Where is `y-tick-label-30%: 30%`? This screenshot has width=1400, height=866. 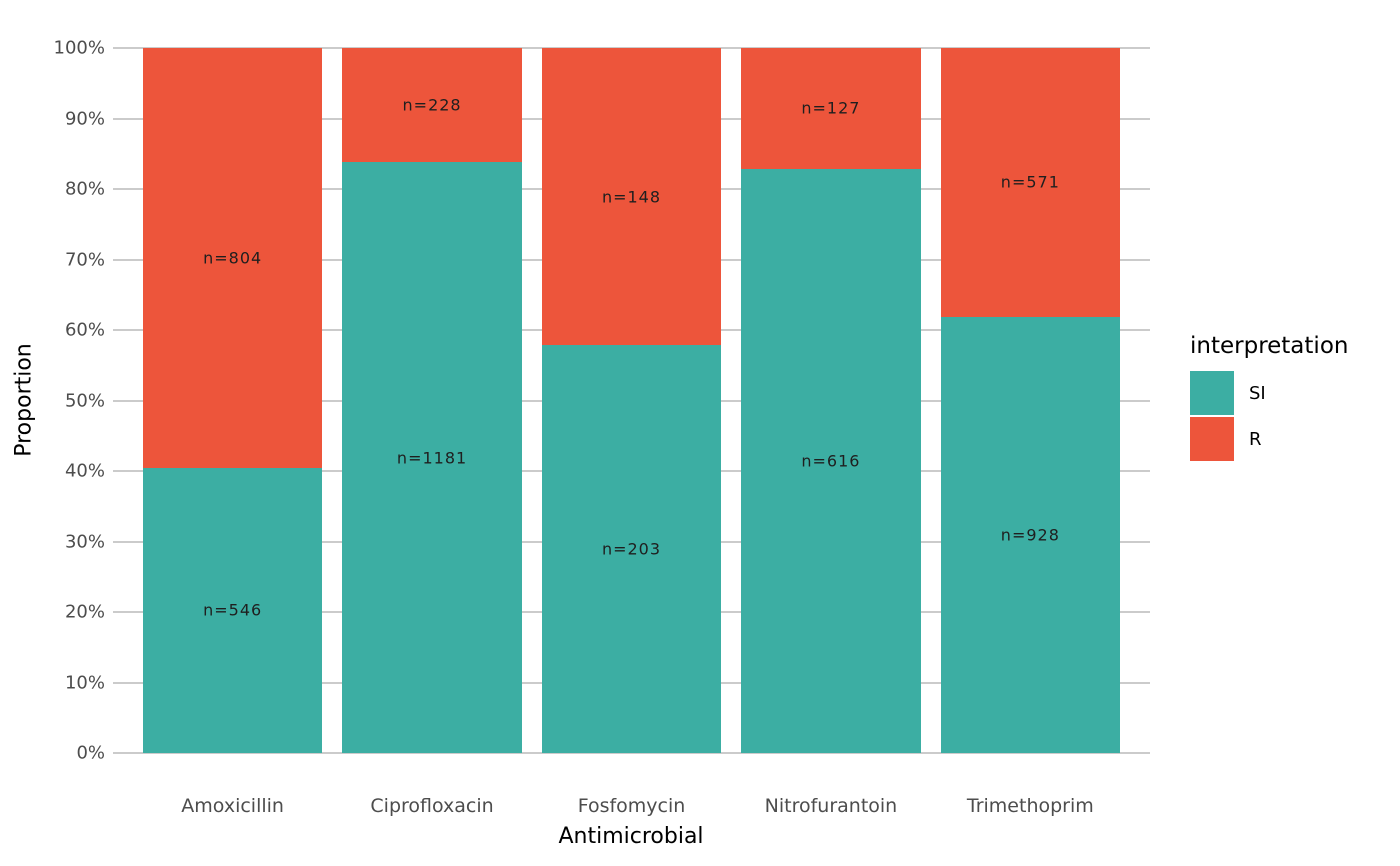 y-tick-label-30%: 30% is located at coordinates (84, 541).